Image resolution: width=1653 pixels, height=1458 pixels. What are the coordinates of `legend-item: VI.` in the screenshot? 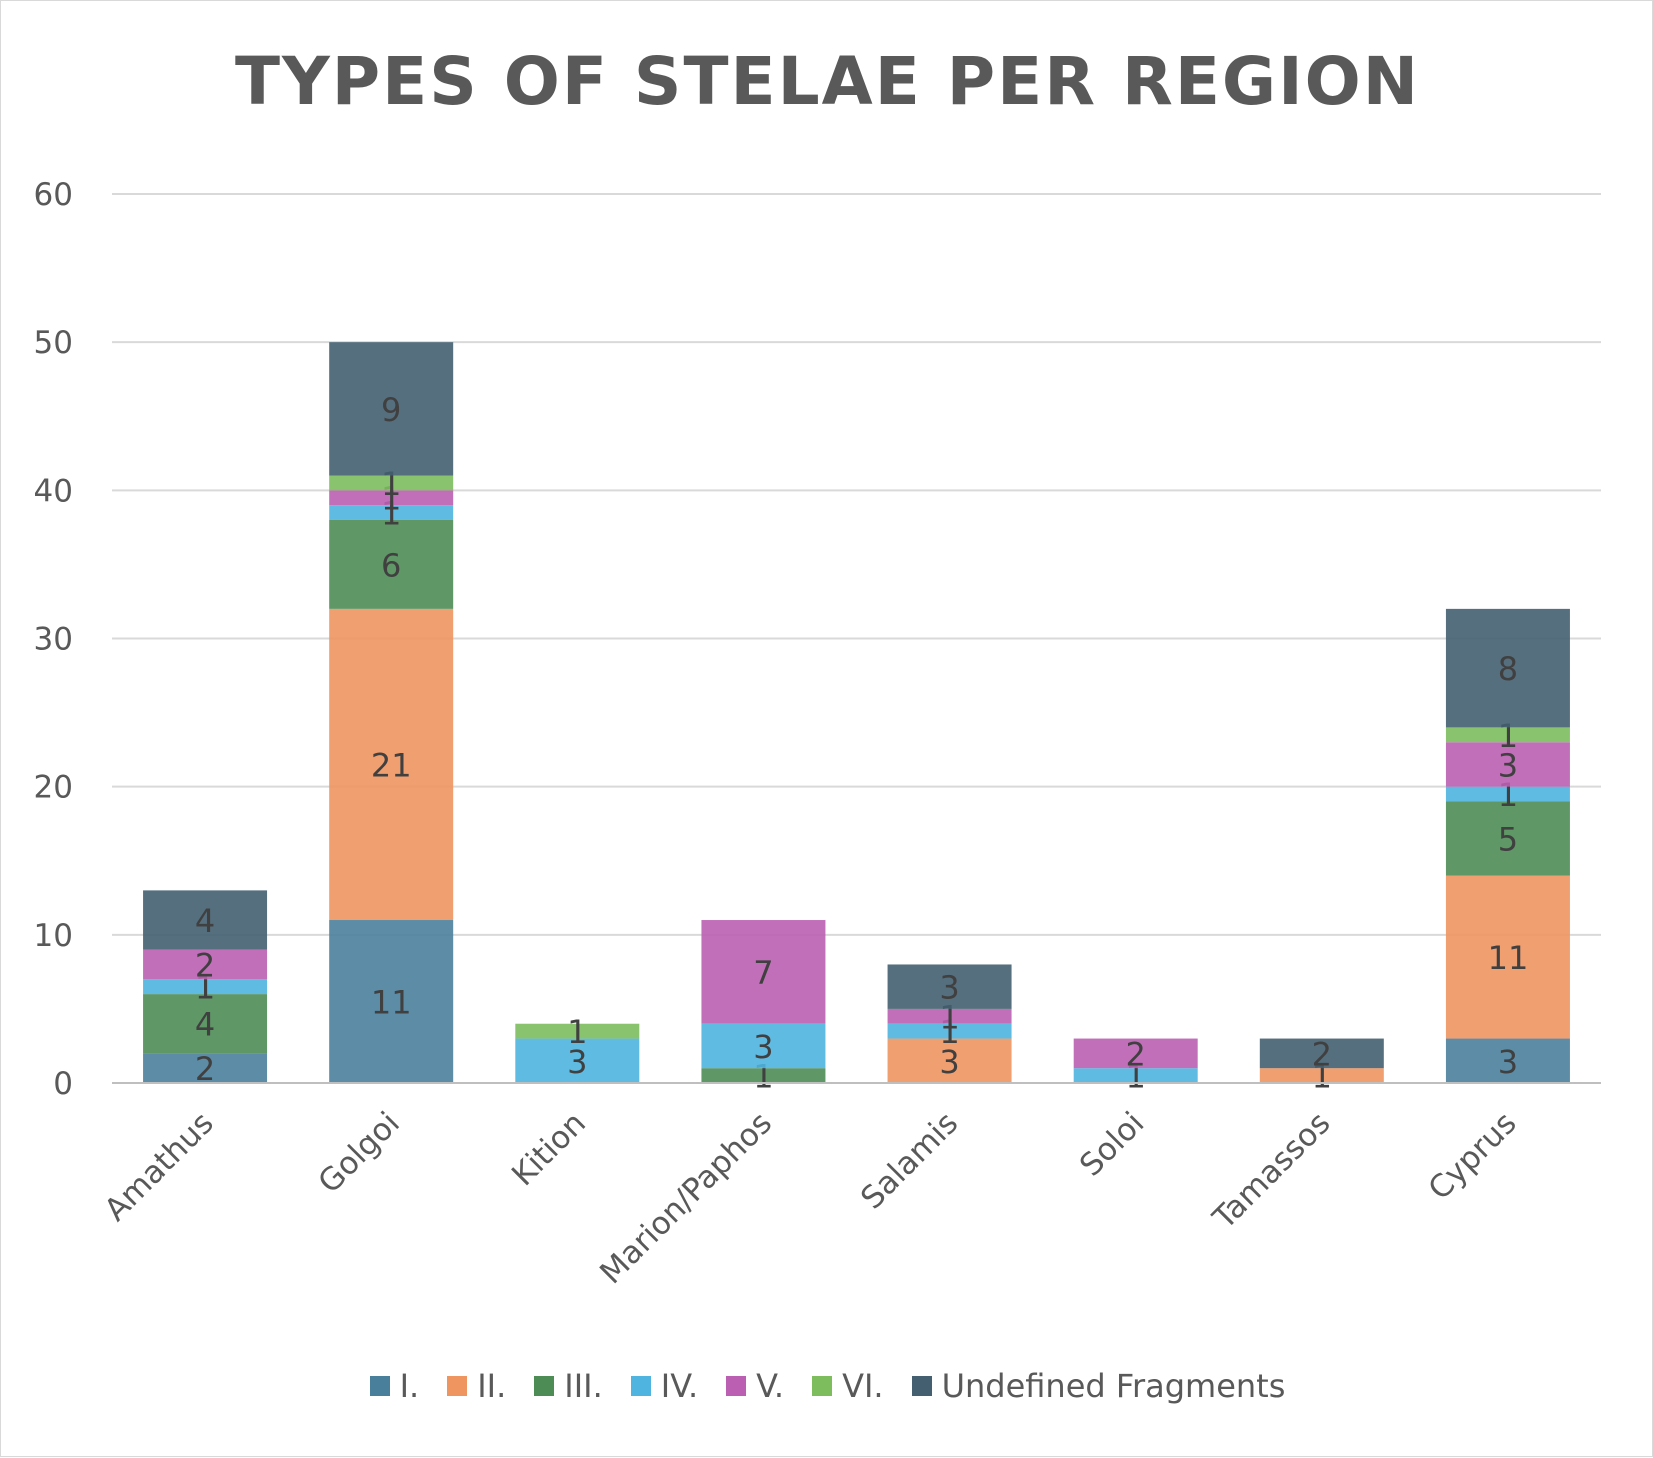 It's located at (848, 1386).